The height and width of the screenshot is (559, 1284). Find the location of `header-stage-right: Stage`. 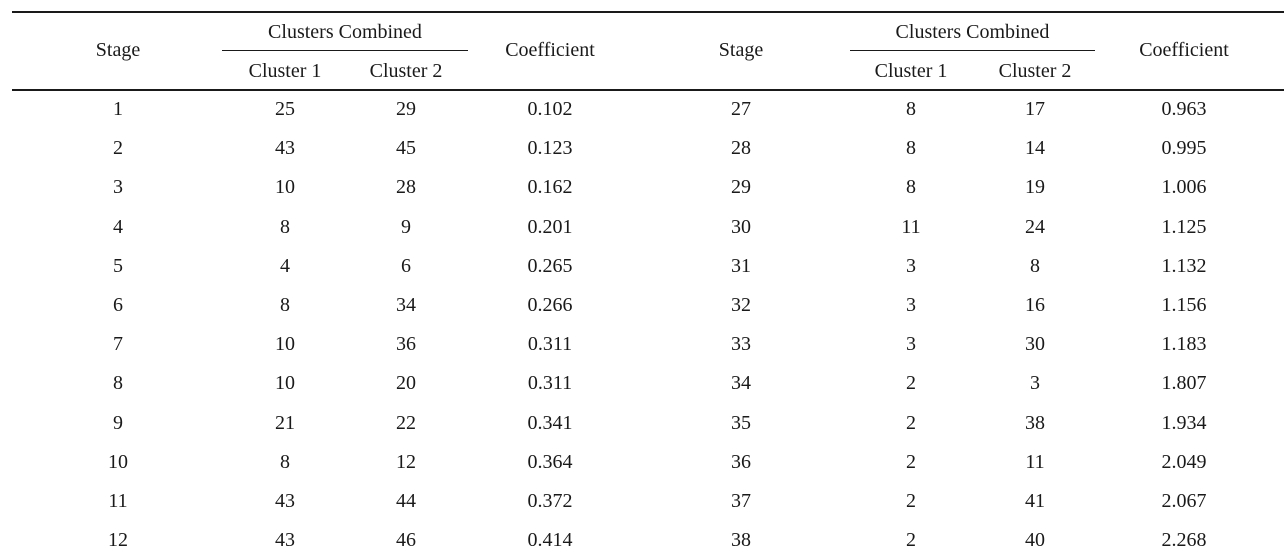

header-stage-right: Stage is located at coordinates (741, 50).